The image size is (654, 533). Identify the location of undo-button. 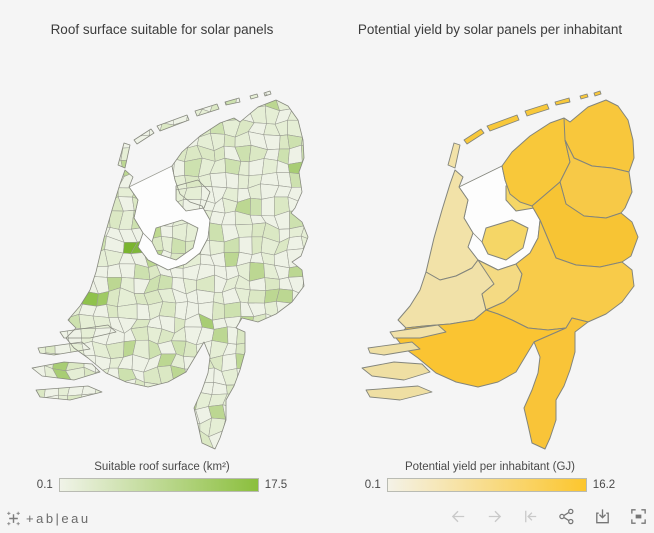
(458, 516).